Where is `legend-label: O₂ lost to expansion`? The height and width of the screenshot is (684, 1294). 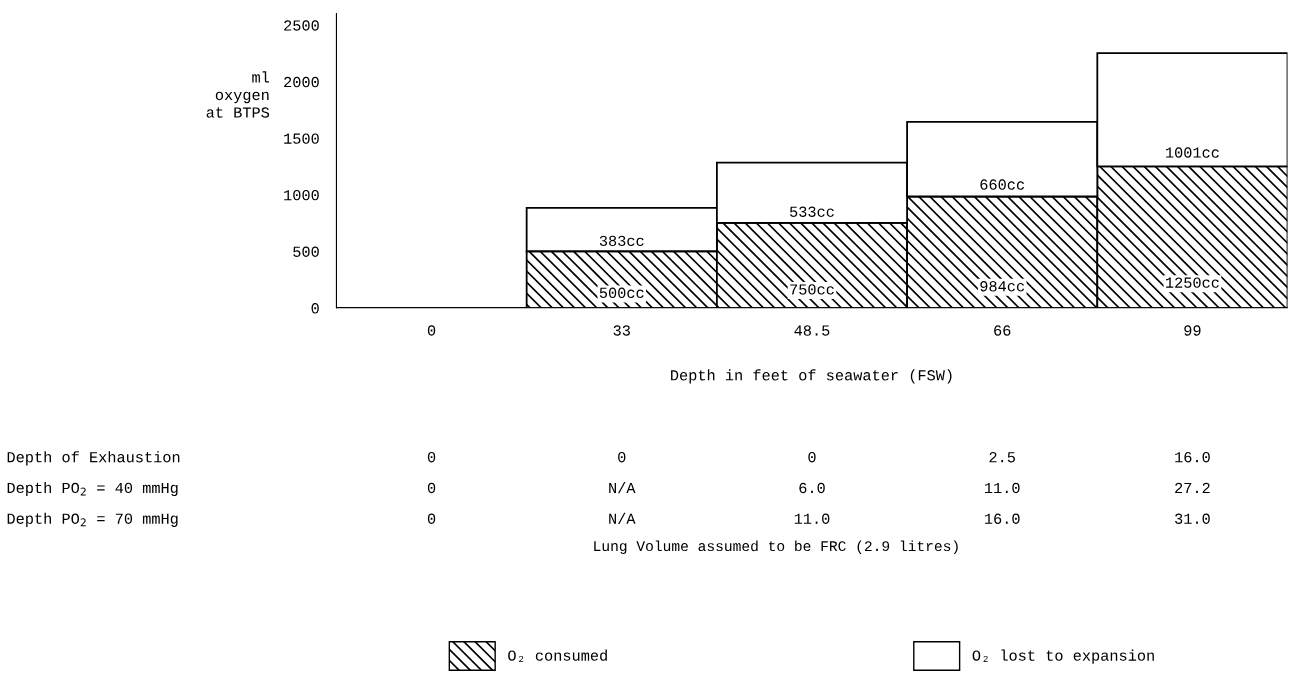
legend-label: O₂ lost to expansion is located at coordinates (1063, 656).